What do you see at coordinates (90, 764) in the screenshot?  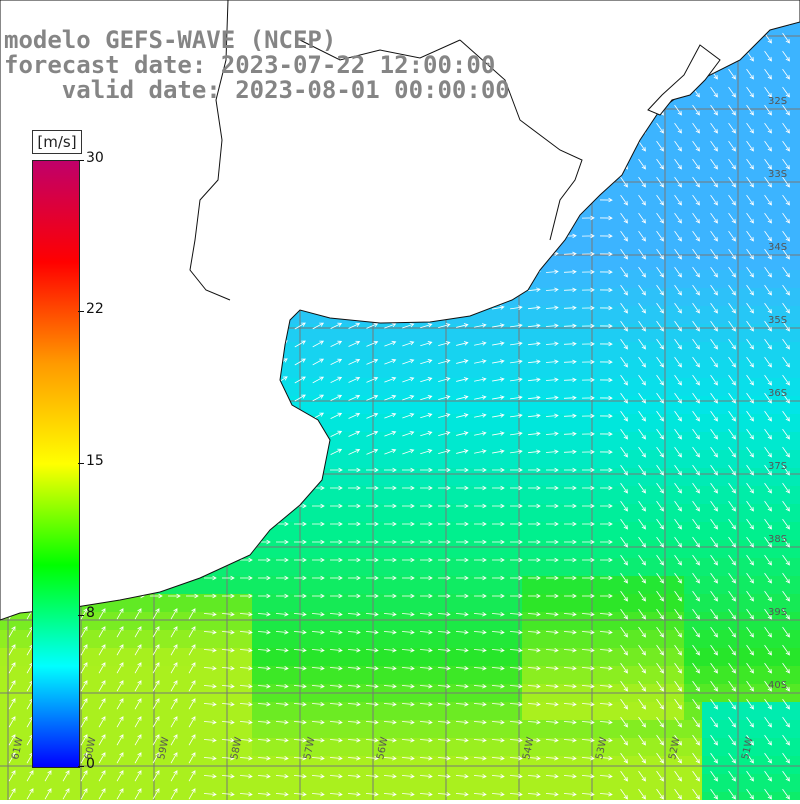 I see `colorbar-tick-0: 0` at bounding box center [90, 764].